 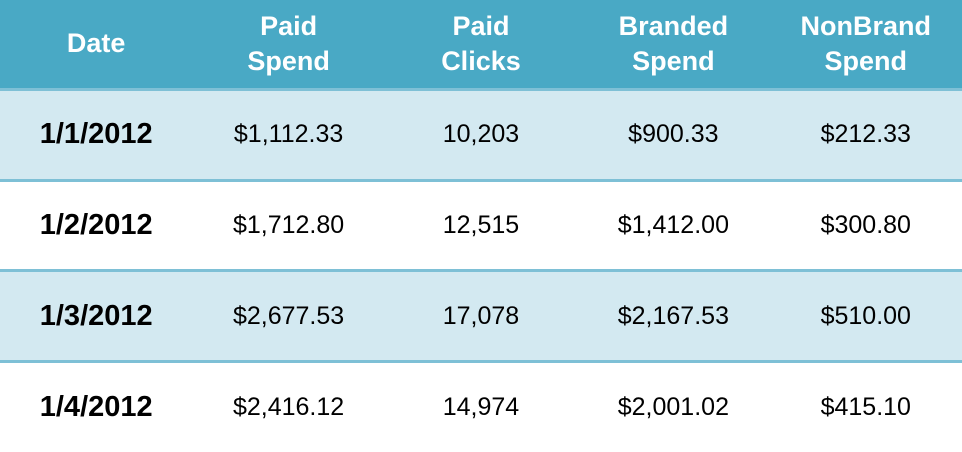 I want to click on column-header-label: NonBrand, so click(x=866, y=25).